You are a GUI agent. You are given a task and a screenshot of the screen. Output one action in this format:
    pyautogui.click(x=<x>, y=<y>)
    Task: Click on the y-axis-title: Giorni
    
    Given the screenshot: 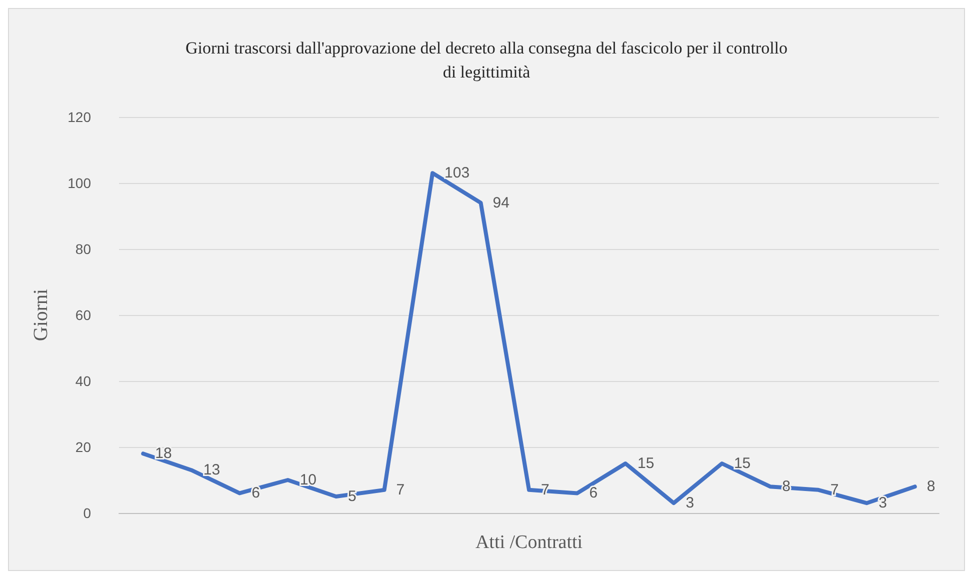 What is the action you would take?
    pyautogui.click(x=41, y=315)
    